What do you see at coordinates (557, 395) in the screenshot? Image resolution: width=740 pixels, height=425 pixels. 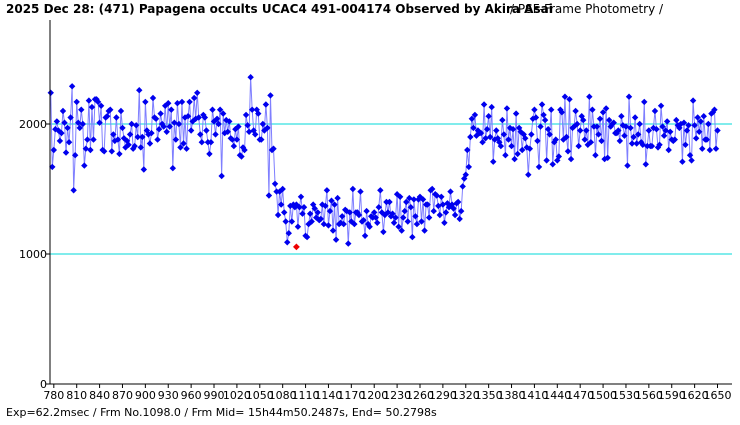 I see `x-tick-label: 1440` at bounding box center [557, 395].